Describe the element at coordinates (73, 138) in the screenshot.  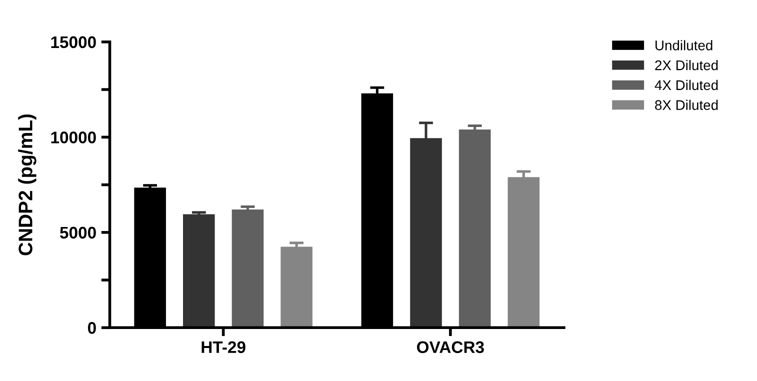
I see `y-tick-label: 10000` at that location.